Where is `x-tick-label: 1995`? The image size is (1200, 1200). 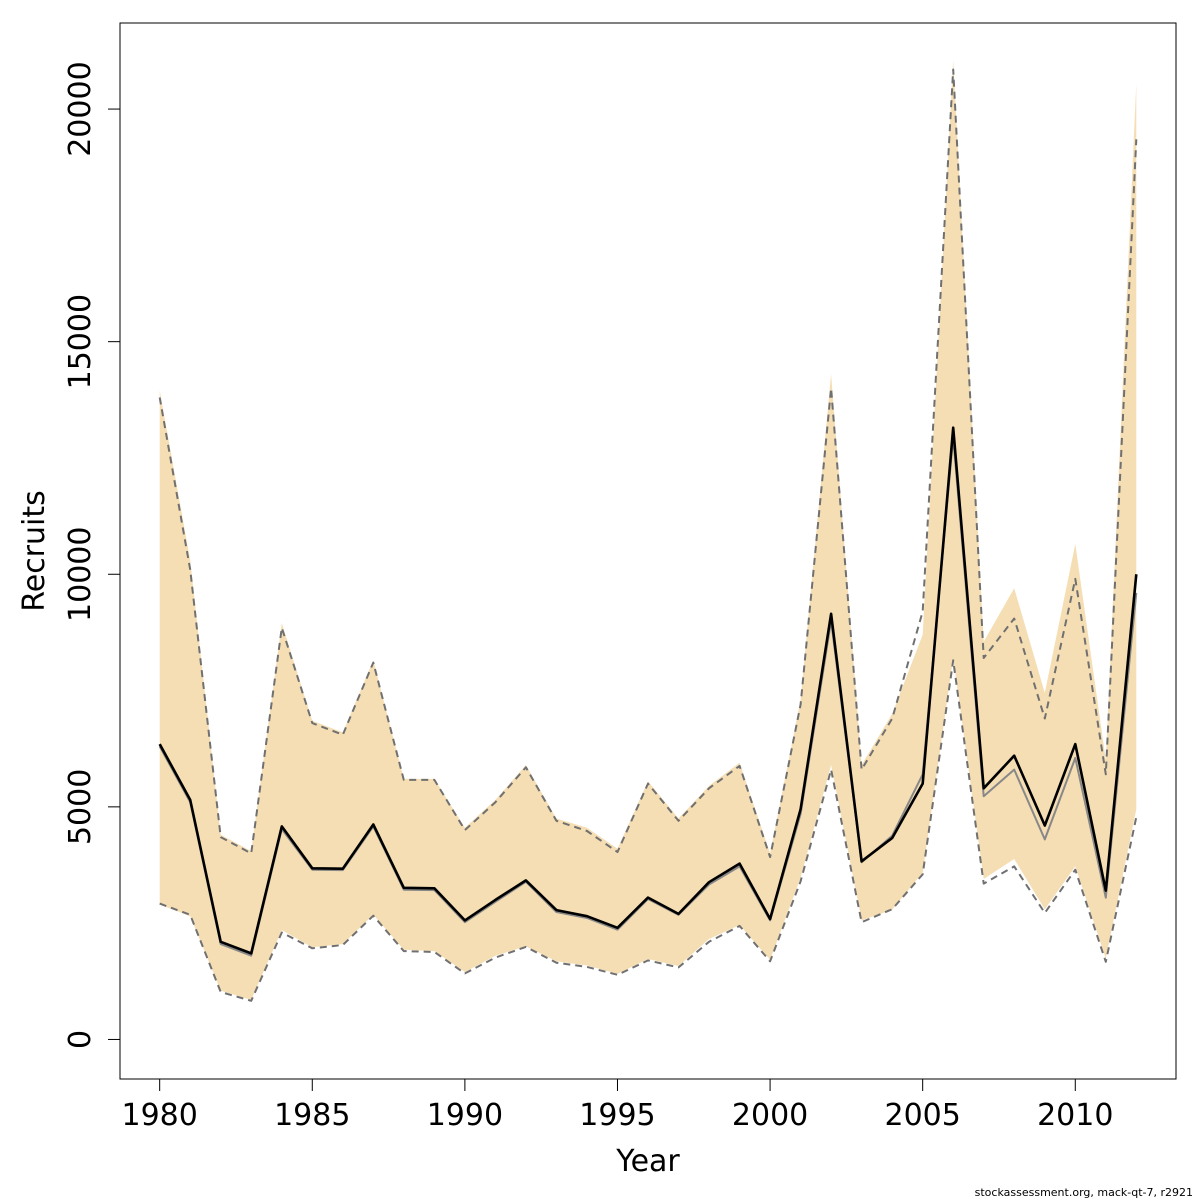
x-tick-label: 1995 is located at coordinates (617, 1115).